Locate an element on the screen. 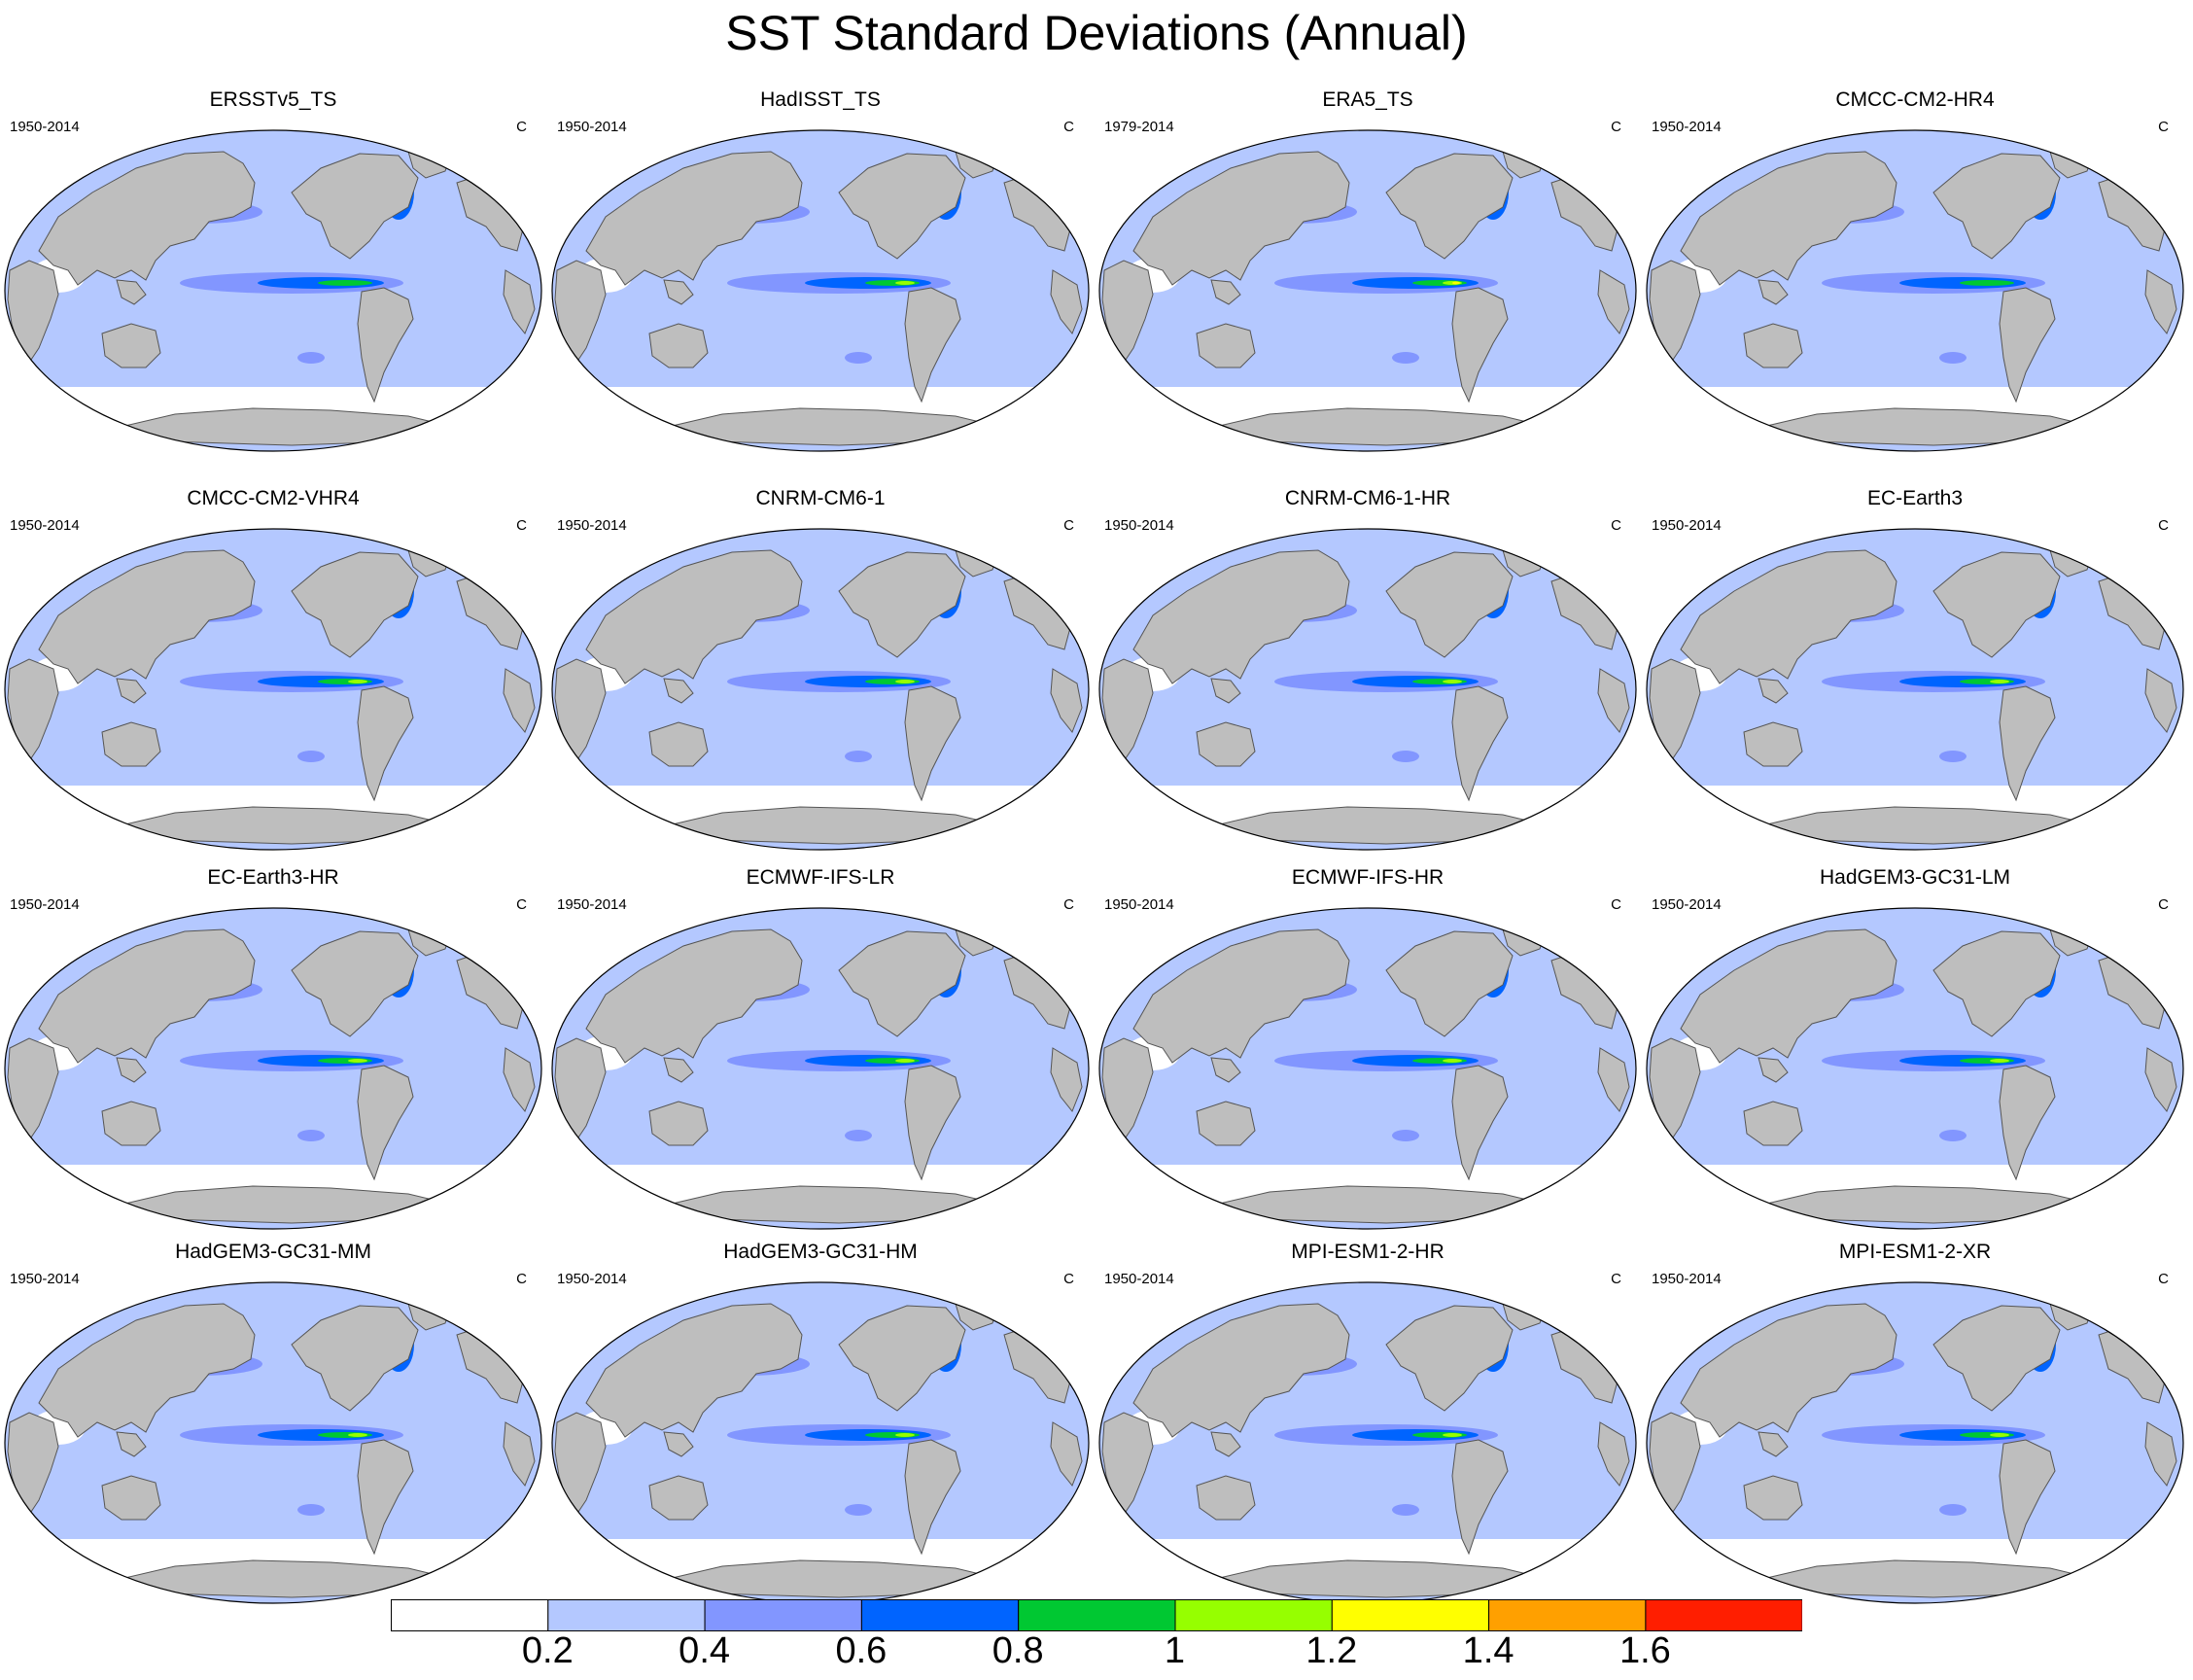 The image size is (2193, 1680). map-panel: CMCC-CM2-HR4 1950-2014 C is located at coordinates (1915, 272).